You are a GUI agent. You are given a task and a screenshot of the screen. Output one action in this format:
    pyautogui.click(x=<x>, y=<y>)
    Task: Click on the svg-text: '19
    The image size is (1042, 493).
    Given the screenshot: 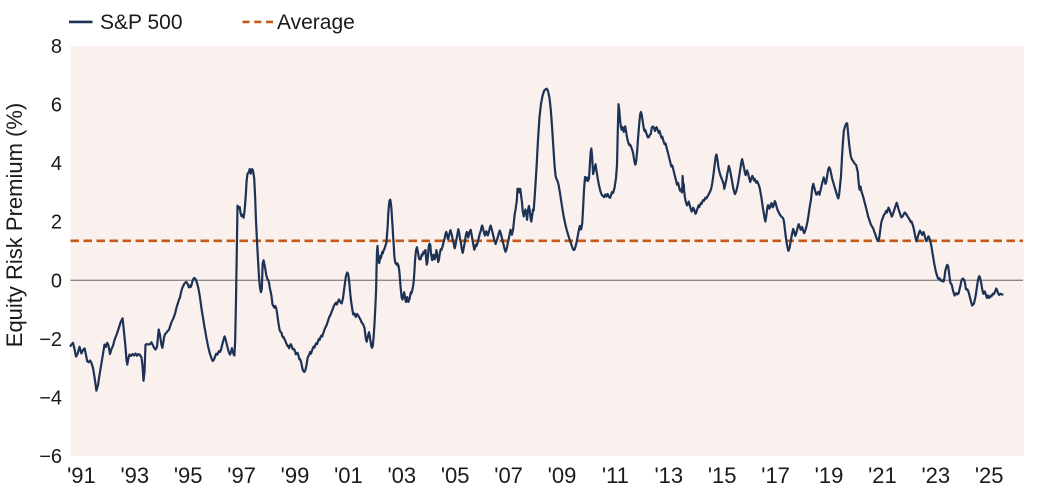 What is the action you would take?
    pyautogui.click(x=829, y=475)
    